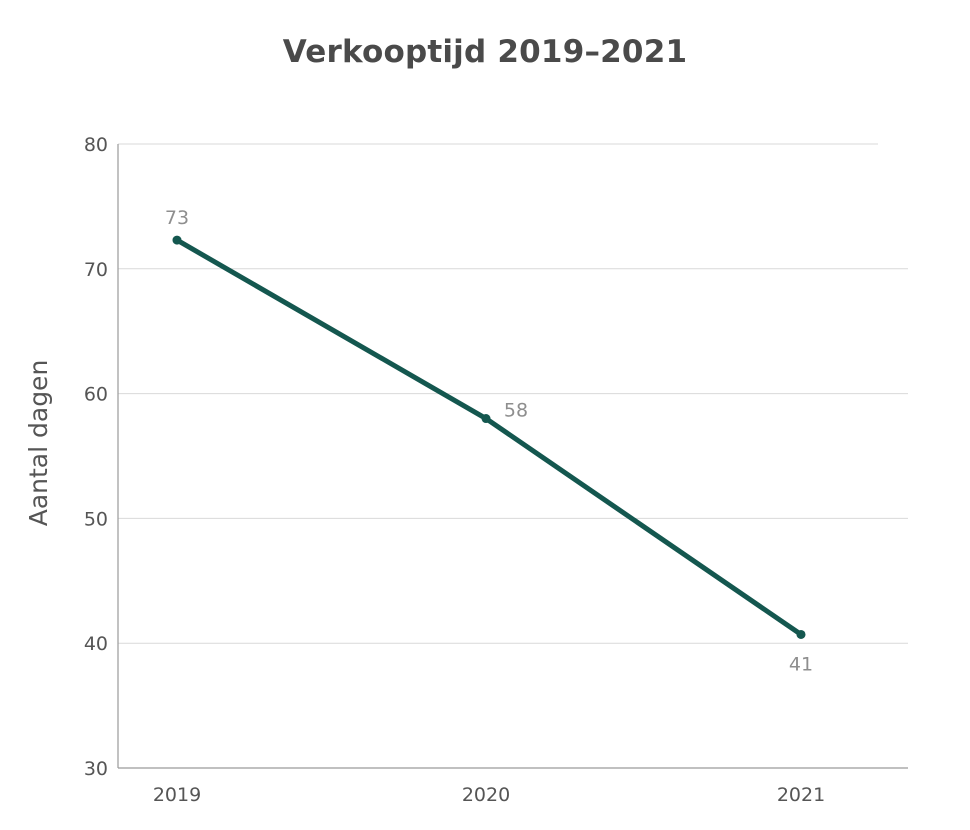  What do you see at coordinates (177, 795) in the screenshot?
I see `x-tick-label: 2019` at bounding box center [177, 795].